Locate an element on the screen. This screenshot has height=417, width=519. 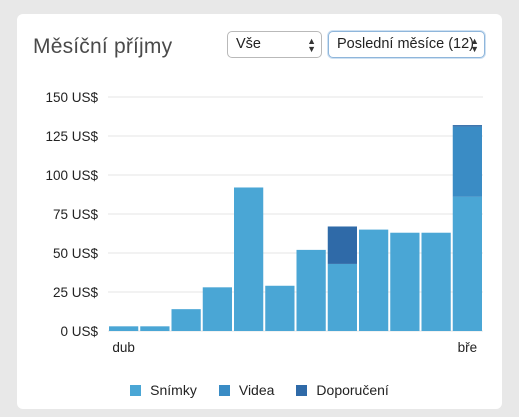
period-select: Poslední měsíce (12) ▲ ▼ is located at coordinates (406, 44).